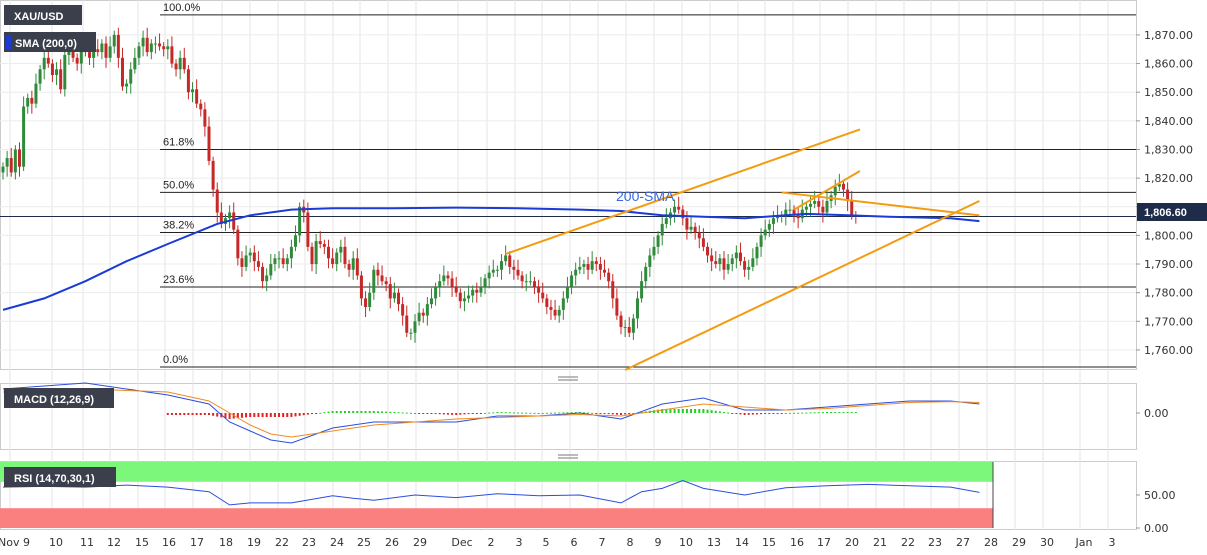 Image resolution: width=1207 pixels, height=555 pixels. I want to click on x-tick-label: 6, so click(574, 542).